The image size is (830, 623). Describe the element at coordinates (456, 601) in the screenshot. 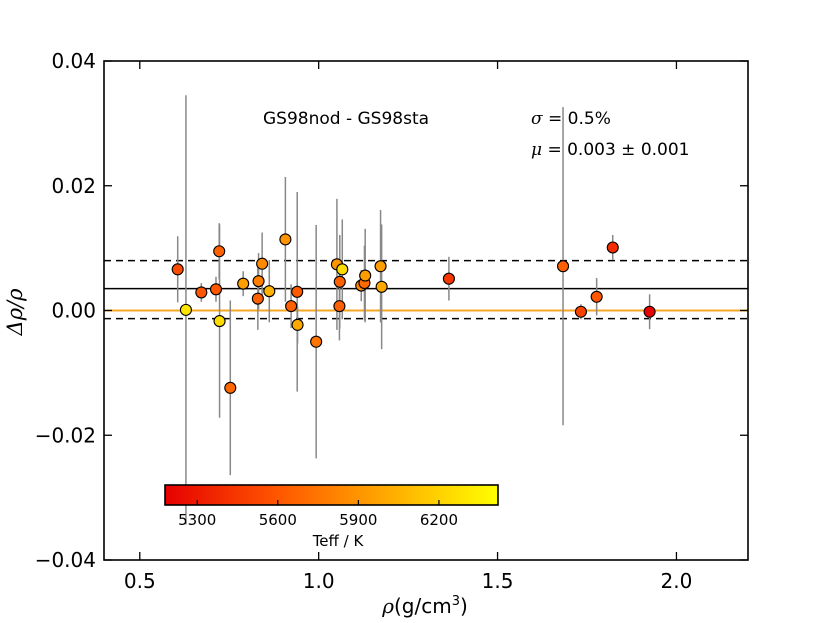

I see `x-axis-power: 3` at that location.